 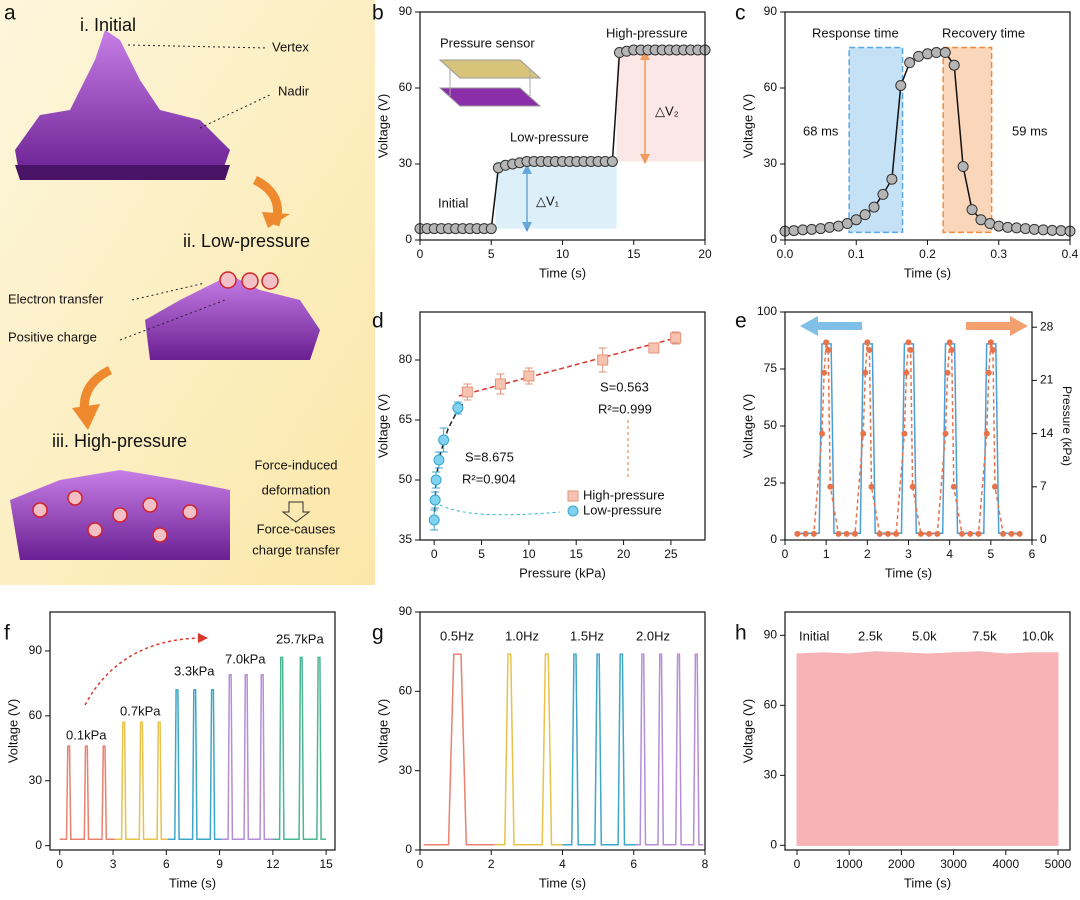 What do you see at coordinates (296, 512) in the screenshot?
I see `down-arrow` at bounding box center [296, 512].